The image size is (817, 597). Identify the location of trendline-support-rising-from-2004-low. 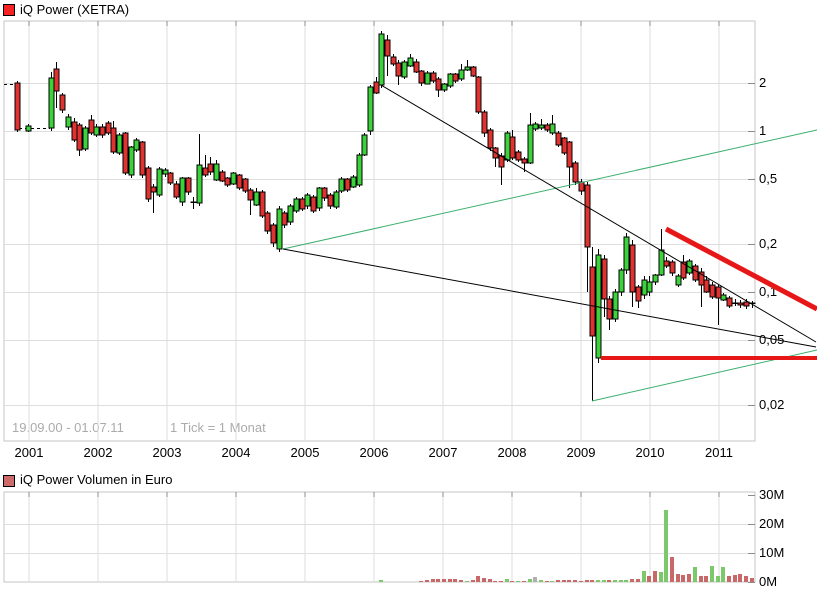
(549, 189).